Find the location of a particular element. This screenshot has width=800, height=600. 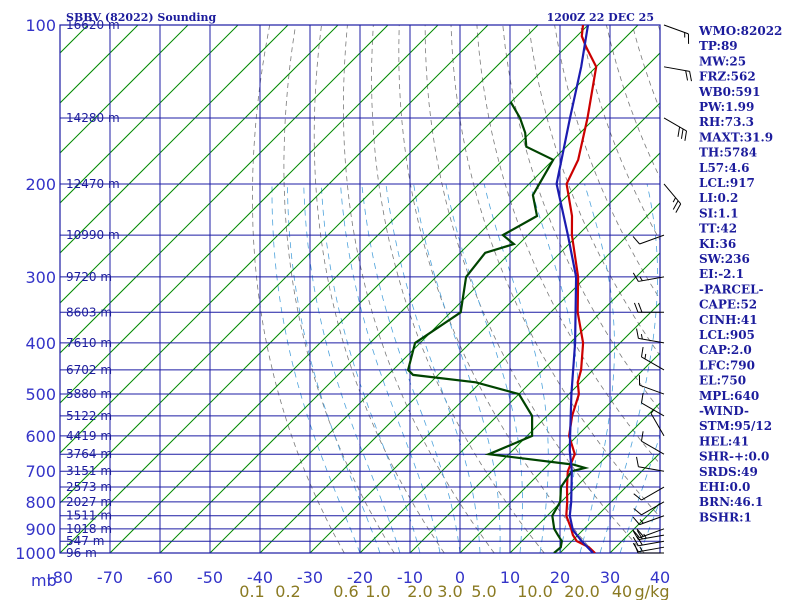

index-value: BSHR:1 is located at coordinates (725, 517).